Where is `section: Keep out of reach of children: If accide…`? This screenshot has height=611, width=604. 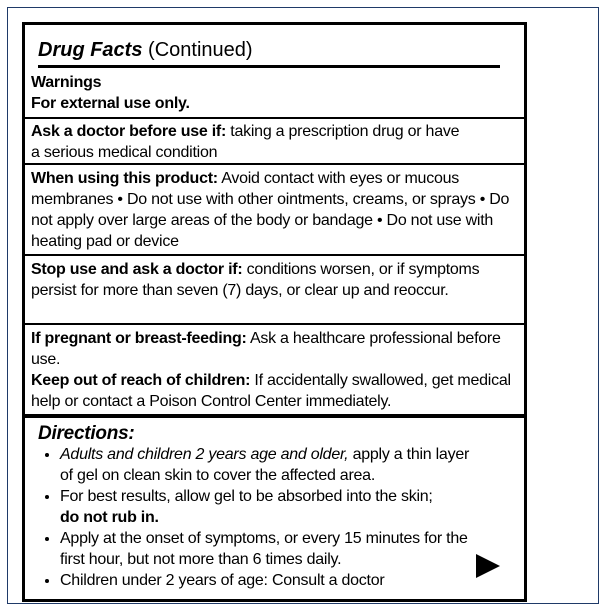 section: Keep out of reach of children: If accide… is located at coordinates (278, 391).